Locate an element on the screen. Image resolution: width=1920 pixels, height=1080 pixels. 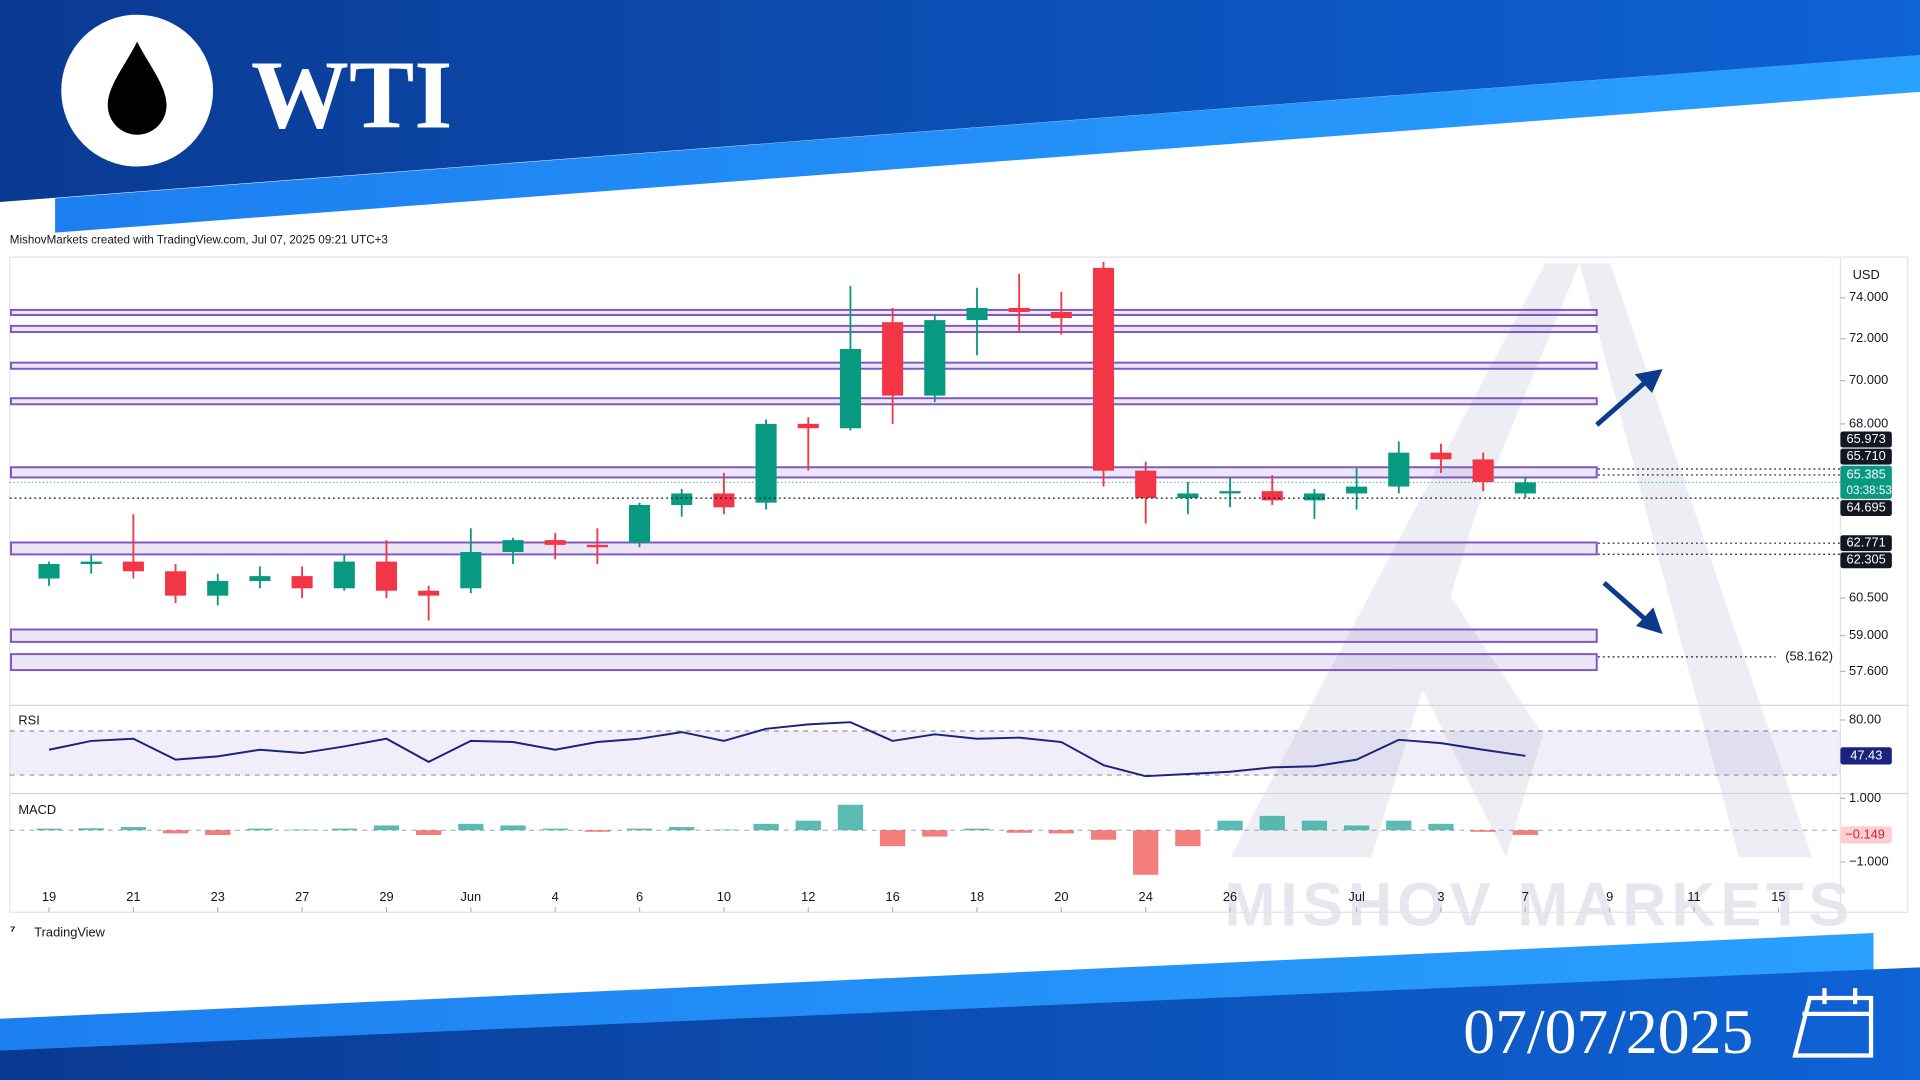
x-tick-label: 21 is located at coordinates (133, 896).